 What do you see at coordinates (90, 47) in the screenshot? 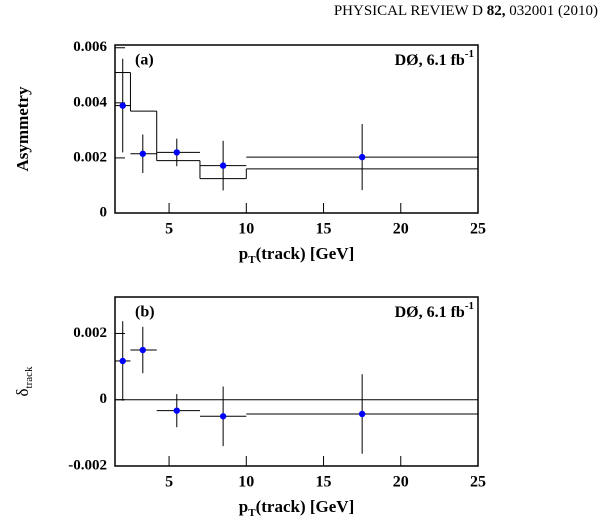
I see `y-tick-label: 0.006` at bounding box center [90, 47].